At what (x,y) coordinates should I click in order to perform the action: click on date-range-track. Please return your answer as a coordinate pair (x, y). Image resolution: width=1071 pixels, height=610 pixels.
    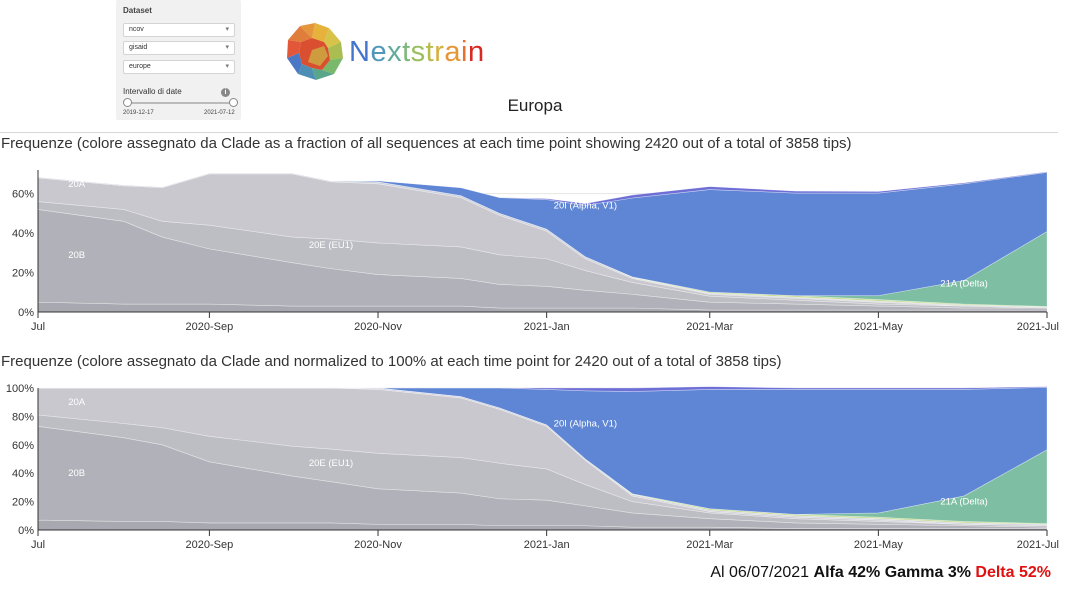
    Looking at the image, I should click on (180, 103).